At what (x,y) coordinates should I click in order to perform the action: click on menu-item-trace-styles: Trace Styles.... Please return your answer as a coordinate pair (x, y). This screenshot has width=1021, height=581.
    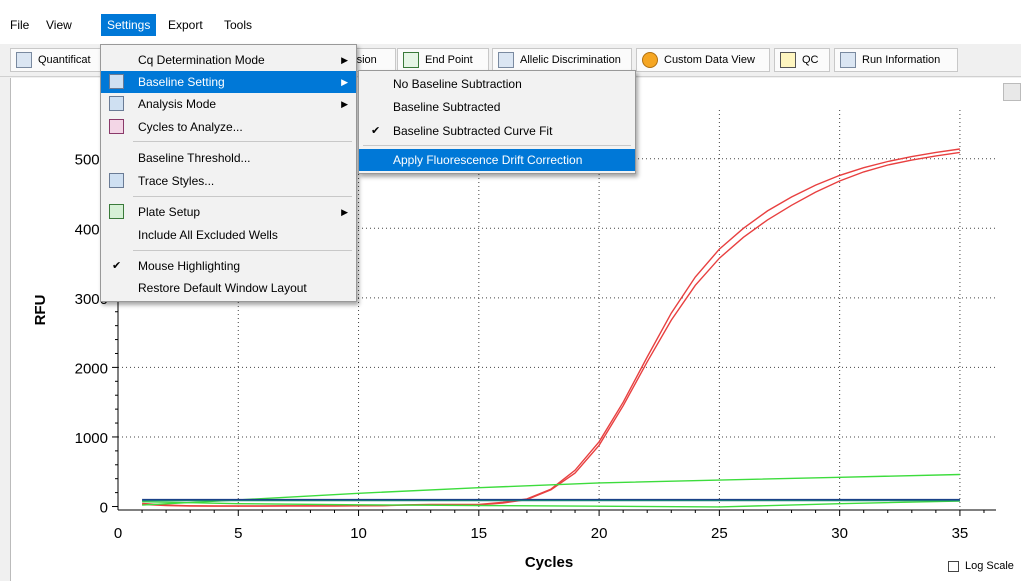
    Looking at the image, I should click on (228, 181).